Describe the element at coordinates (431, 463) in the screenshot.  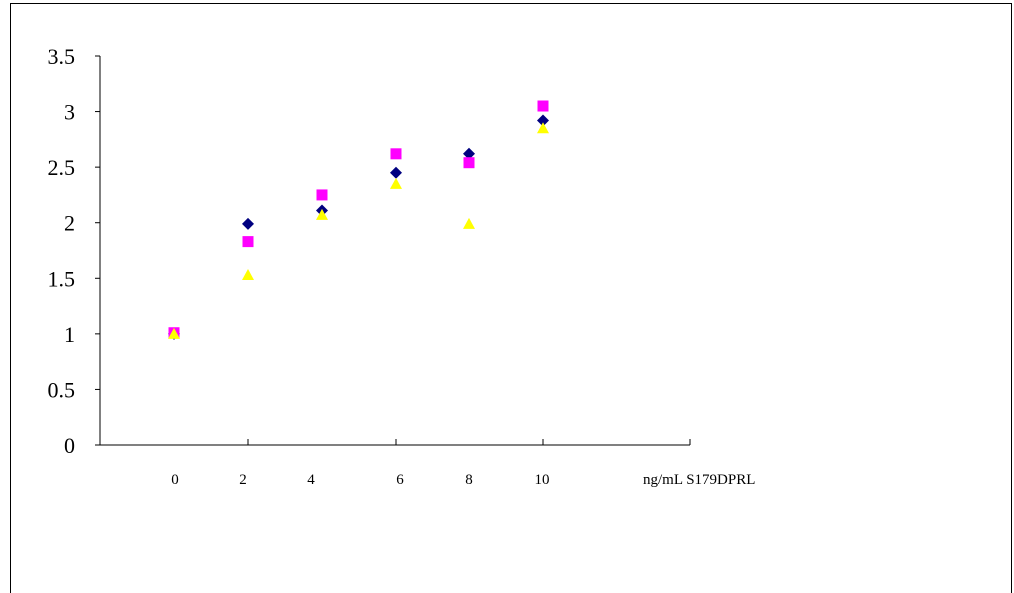
I see `x-axis-ticks: 0 2 4 6 8 10` at that location.